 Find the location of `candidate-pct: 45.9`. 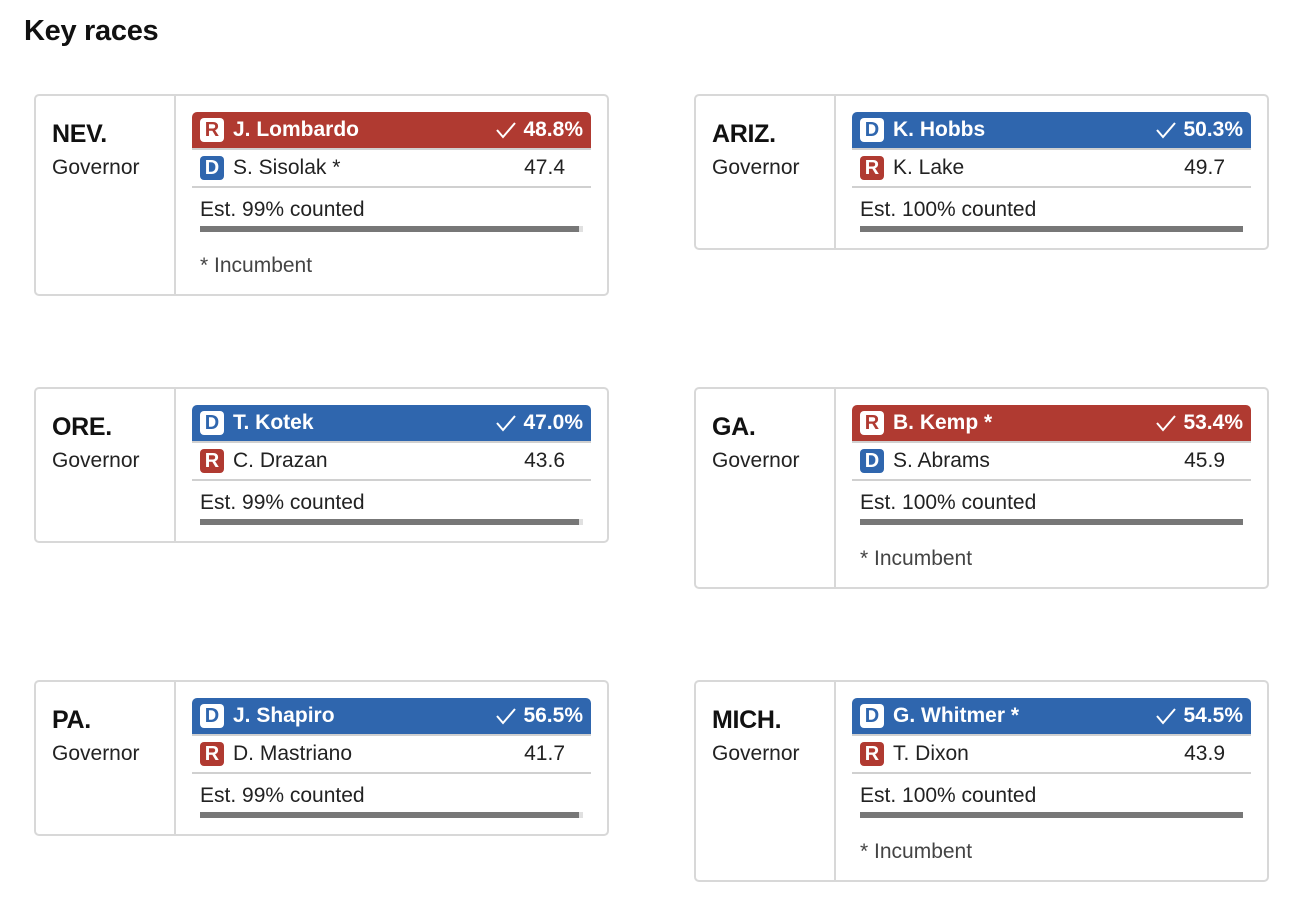

candidate-pct: 45.9 is located at coordinates (1204, 460).